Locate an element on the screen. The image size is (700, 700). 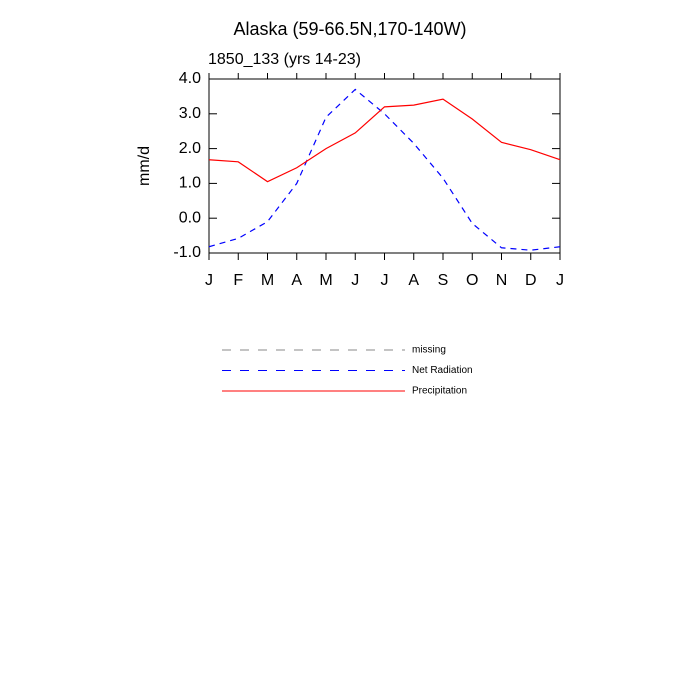
plot-frame is located at coordinates (384, 166).